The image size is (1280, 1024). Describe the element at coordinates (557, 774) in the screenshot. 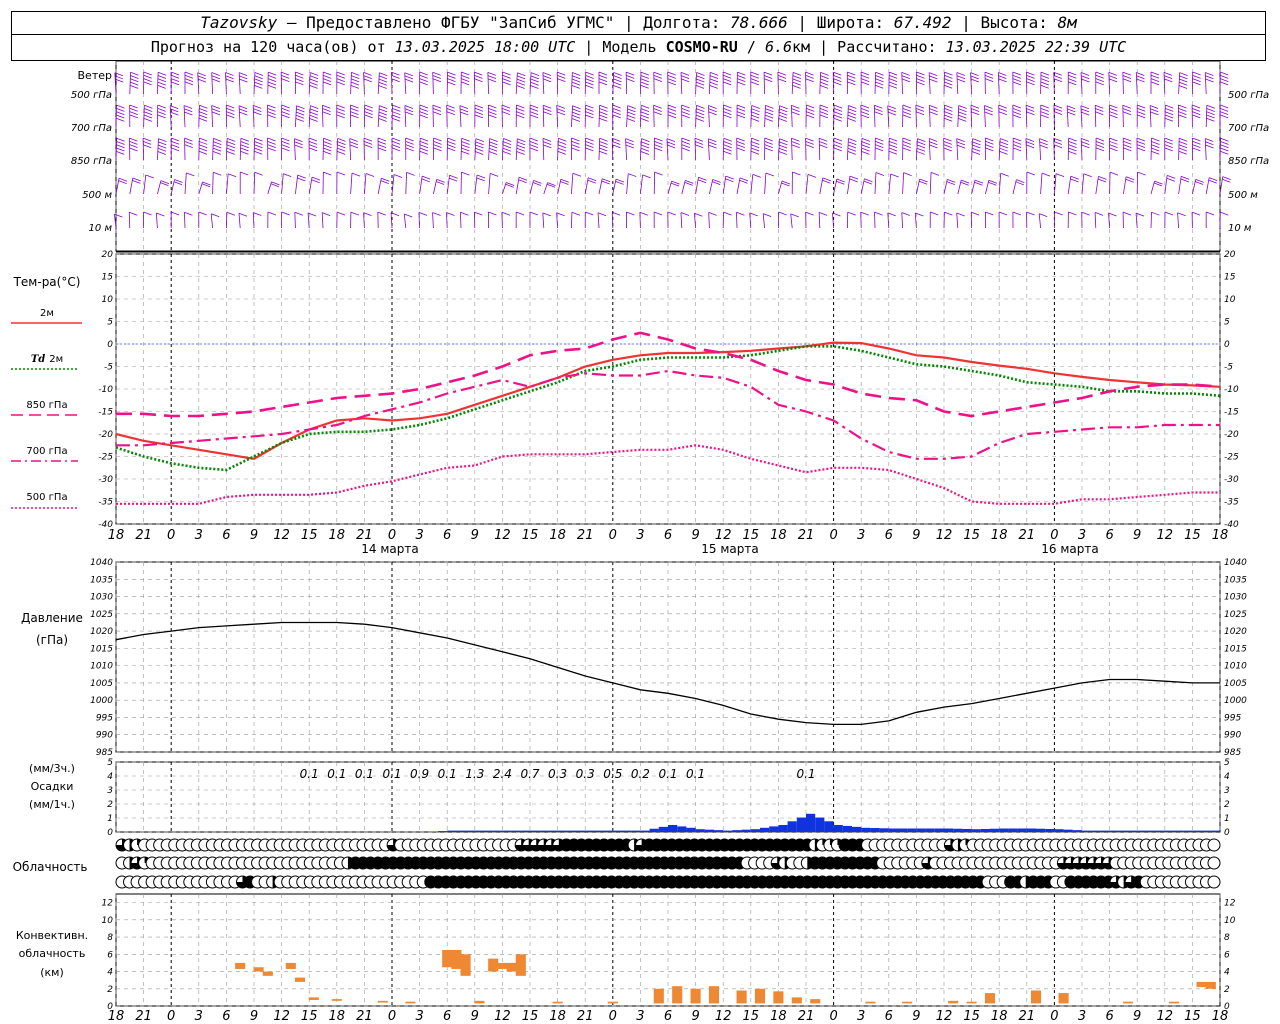

I see `precip-3h-sum: 0.3` at that location.